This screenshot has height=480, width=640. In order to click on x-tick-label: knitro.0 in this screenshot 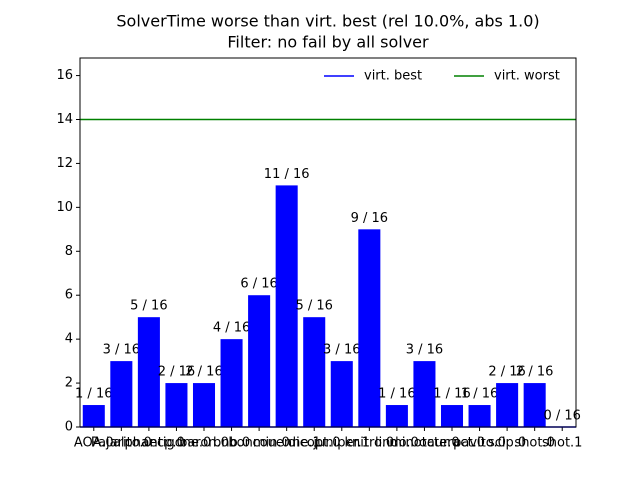, I will do `click(369, 443)`.